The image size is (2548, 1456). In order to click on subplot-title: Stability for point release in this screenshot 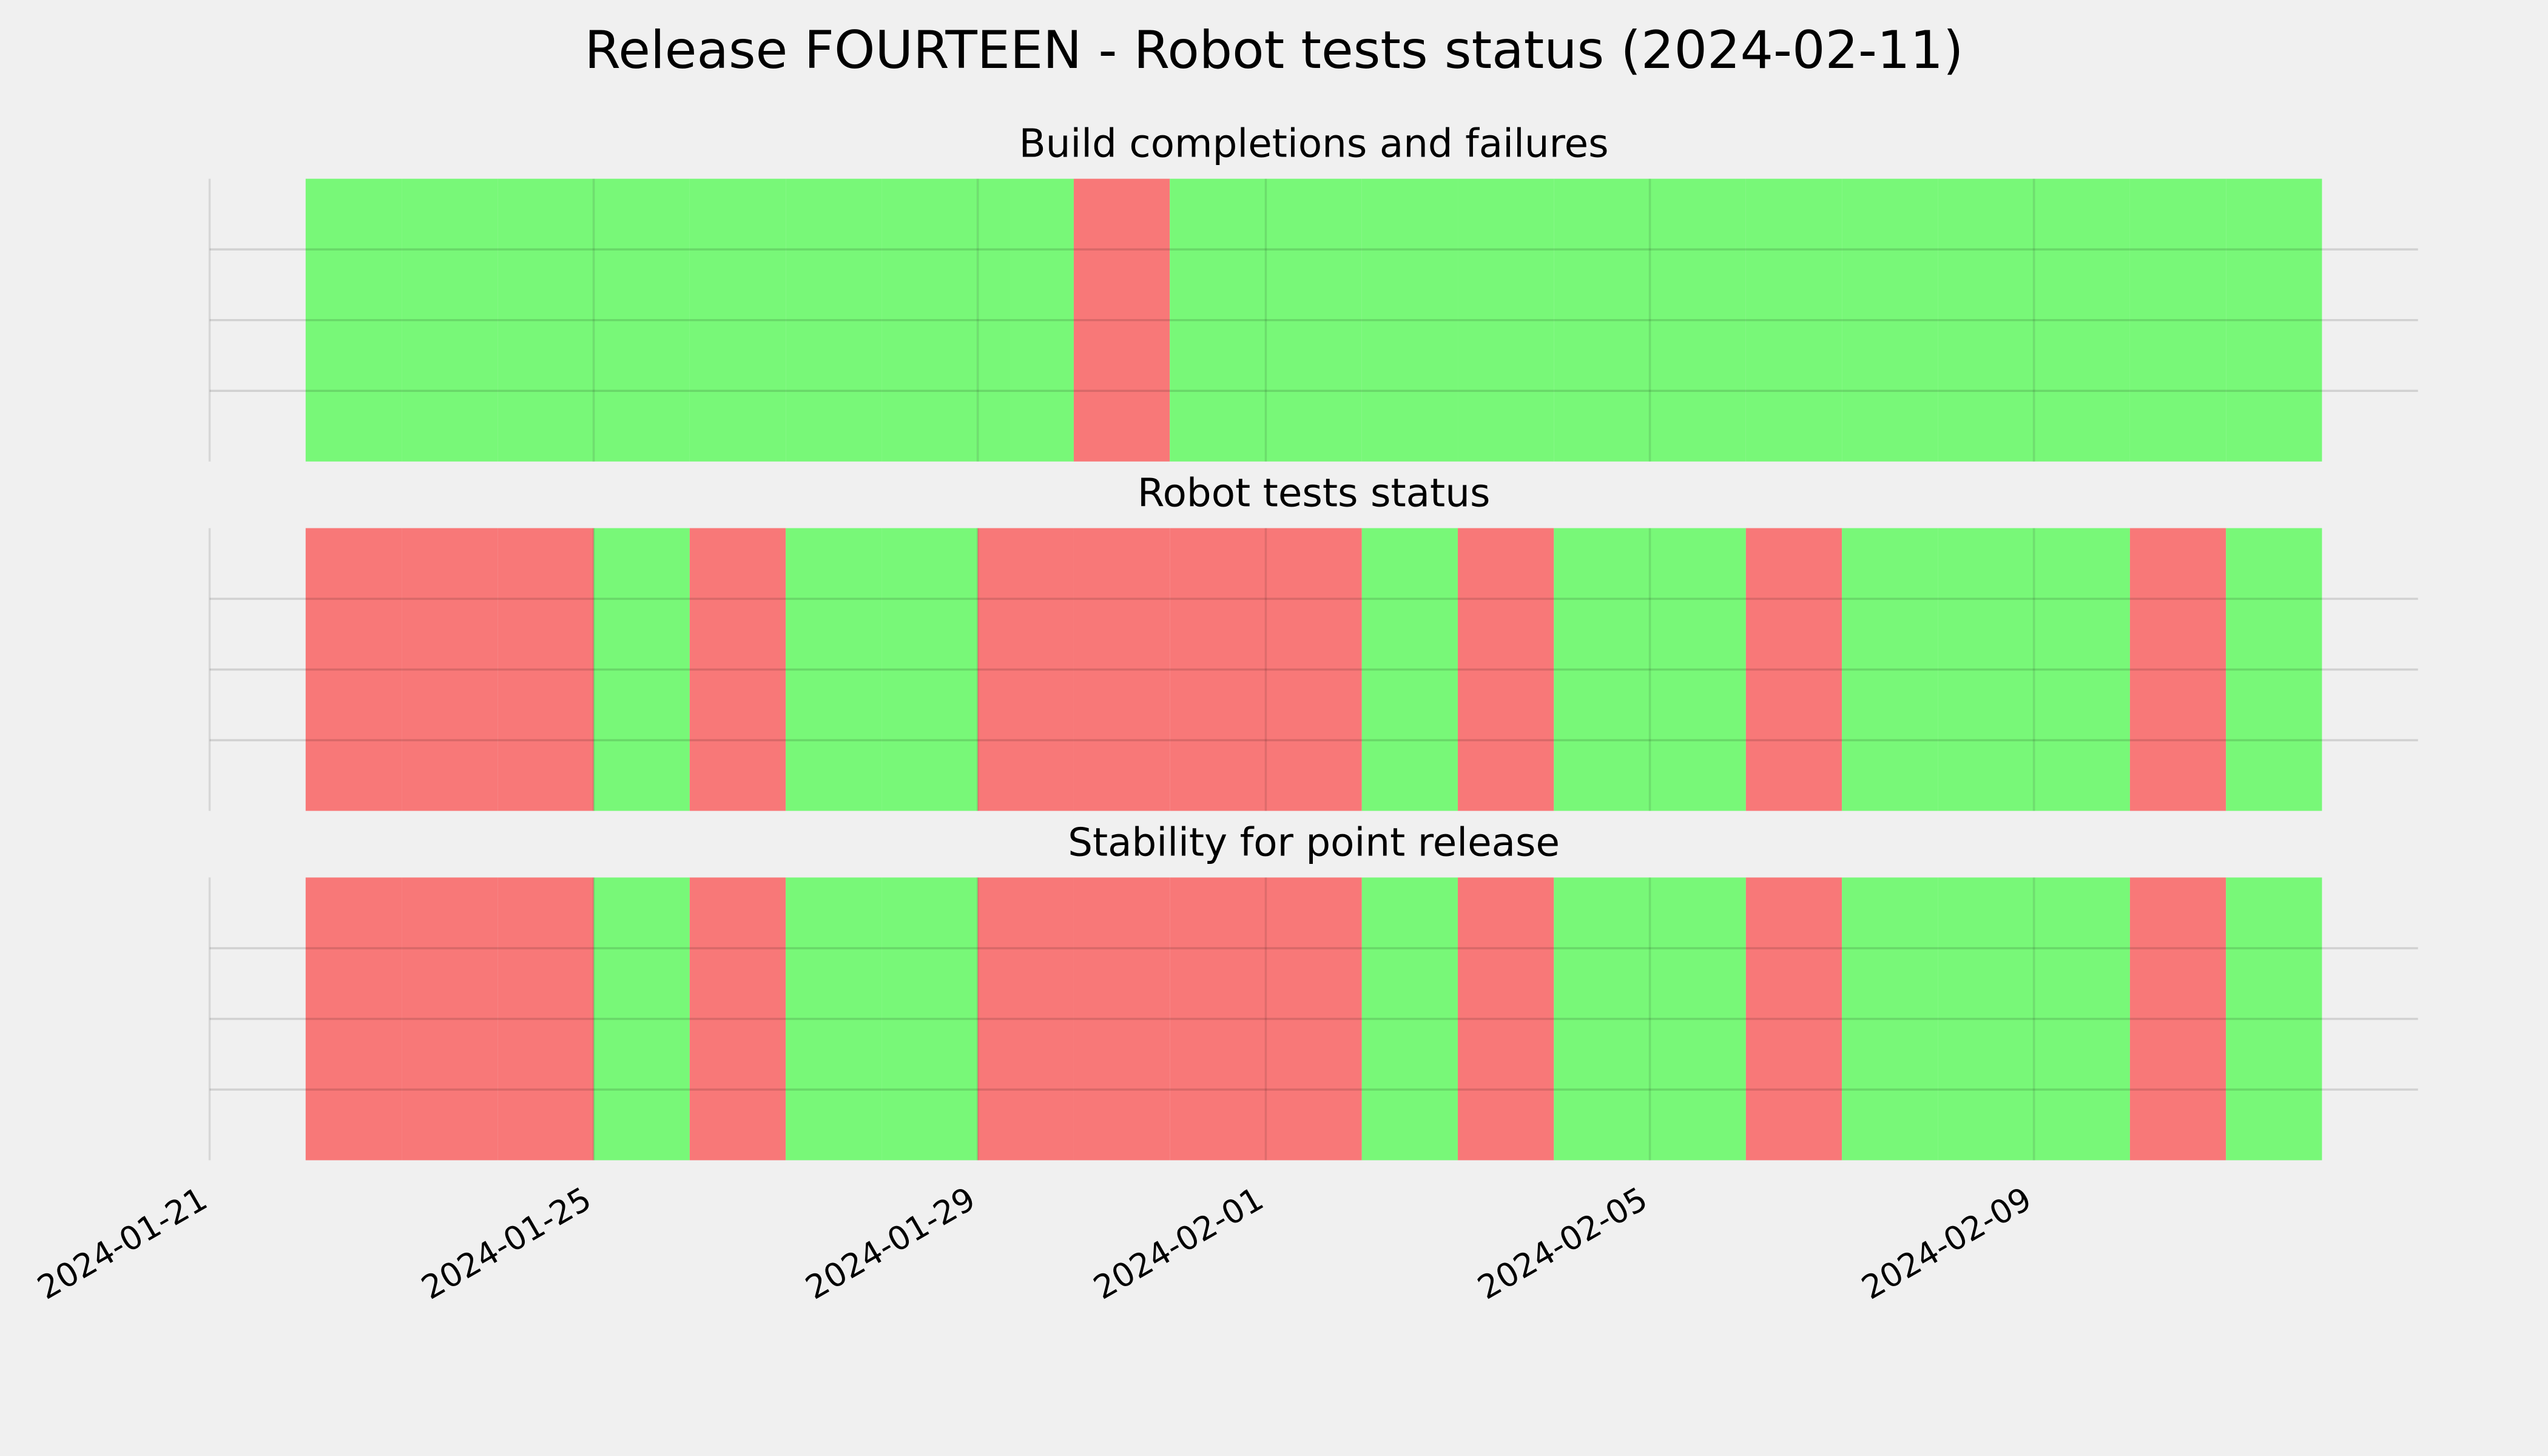, I will do `click(1314, 842)`.